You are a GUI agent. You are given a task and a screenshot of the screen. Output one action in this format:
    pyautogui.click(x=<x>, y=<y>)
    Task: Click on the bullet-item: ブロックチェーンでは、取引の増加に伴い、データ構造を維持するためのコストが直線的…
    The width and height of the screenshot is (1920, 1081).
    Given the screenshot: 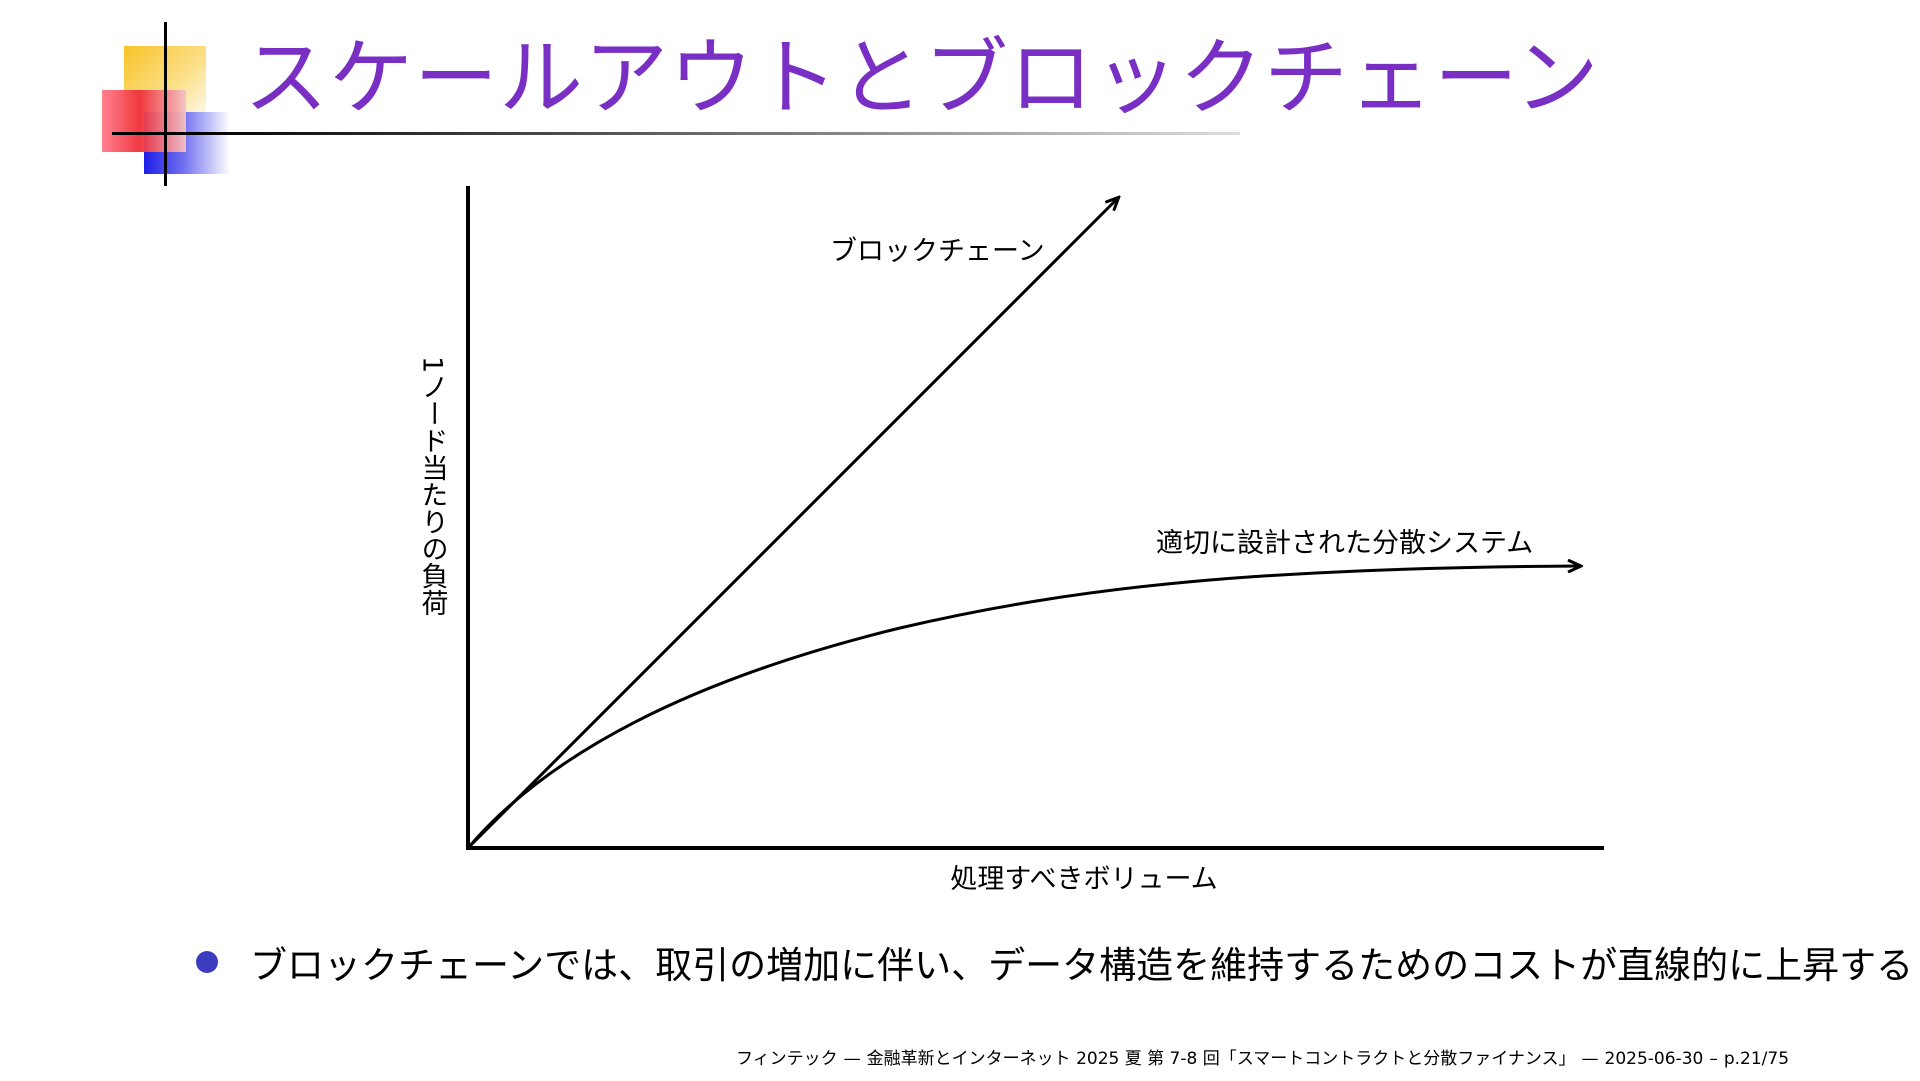 What is the action you would take?
    pyautogui.click(x=1054, y=962)
    